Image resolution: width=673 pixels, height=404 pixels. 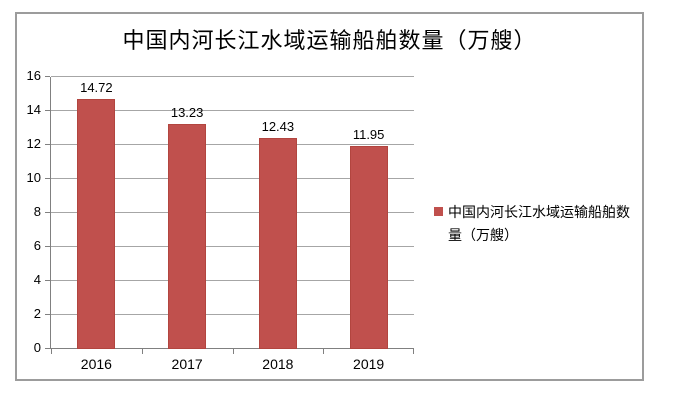 What do you see at coordinates (33, 109) in the screenshot?
I see `y-tick-label: 14` at bounding box center [33, 109].